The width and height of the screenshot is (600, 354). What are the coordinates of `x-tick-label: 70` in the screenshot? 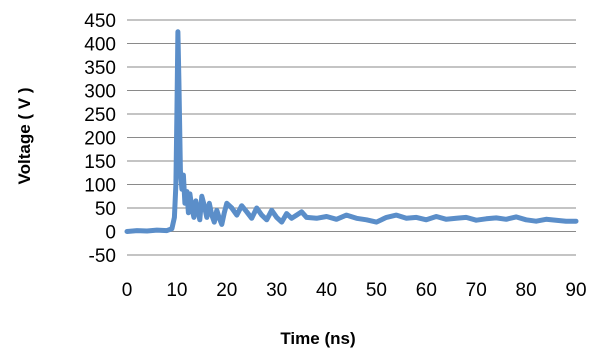 It's located at (476, 290).